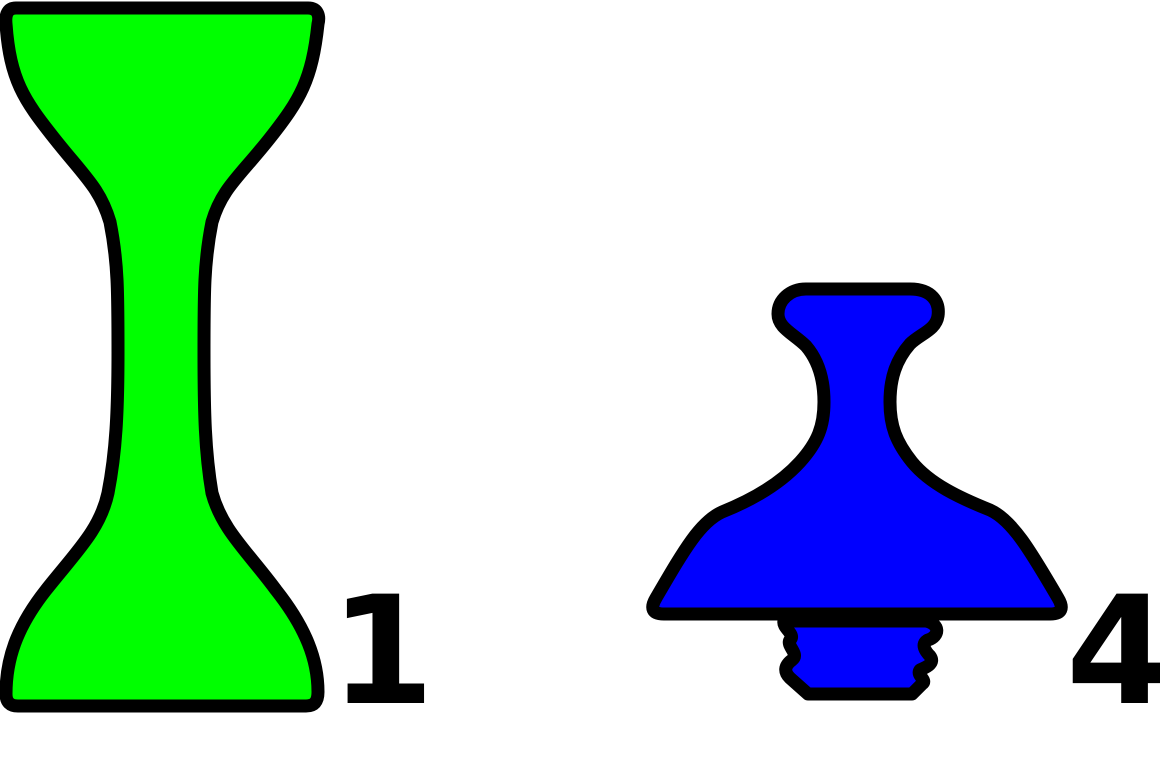 This screenshot has width=1160, height=763. Describe the element at coordinates (860, 657) in the screenshot. I see `blue-bell-base` at that location.